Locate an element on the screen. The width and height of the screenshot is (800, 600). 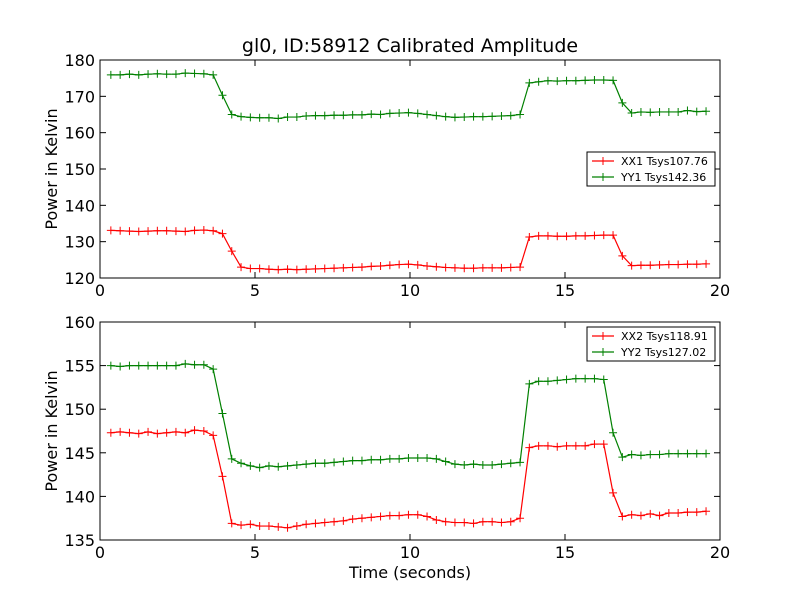
x-tick-label-2-3: 15 is located at coordinates (565, 552).